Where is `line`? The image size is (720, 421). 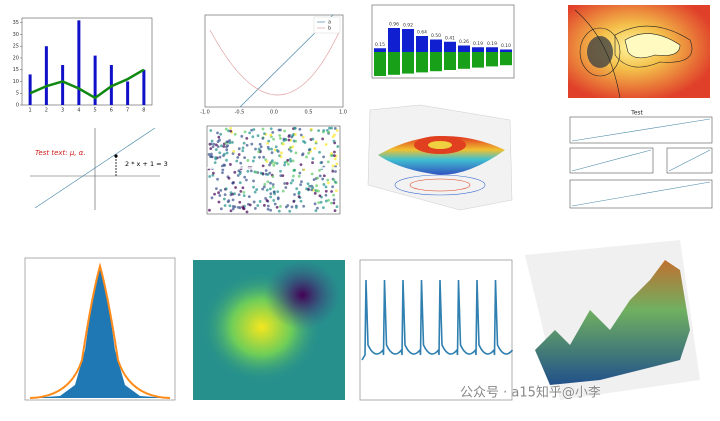
line is located at coordinates (87, 84).